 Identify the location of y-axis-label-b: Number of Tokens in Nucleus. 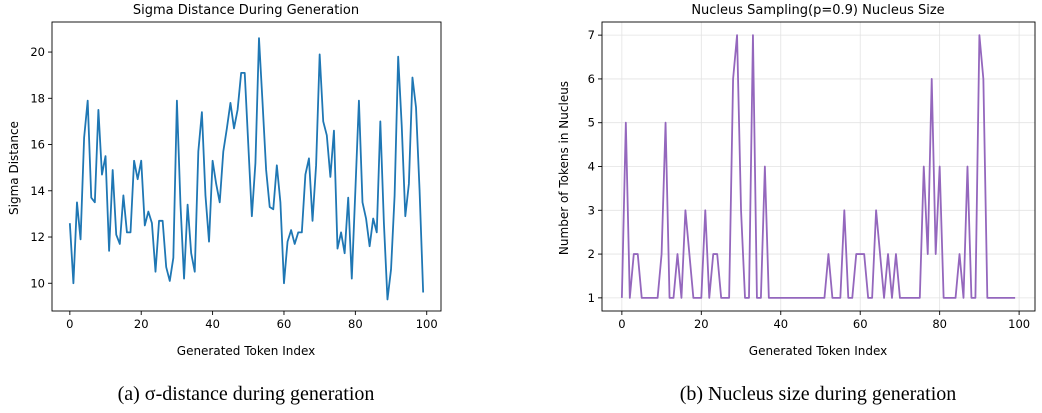
(564, 168).